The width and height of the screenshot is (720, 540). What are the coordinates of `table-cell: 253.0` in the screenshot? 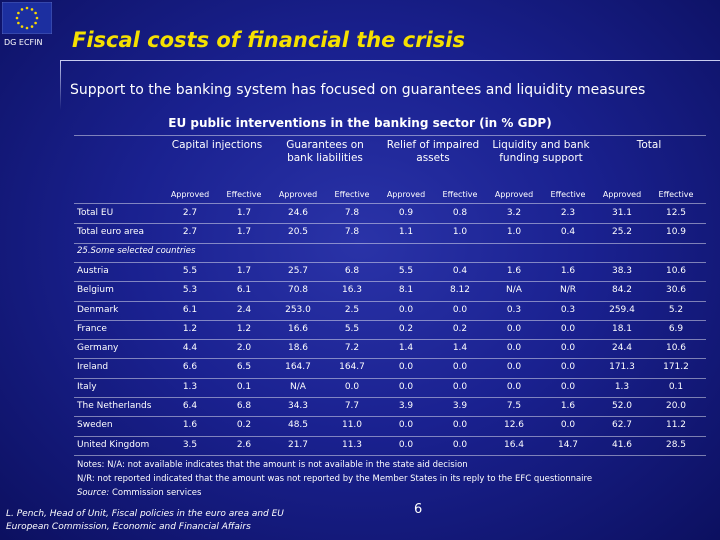 It's located at (298, 309).